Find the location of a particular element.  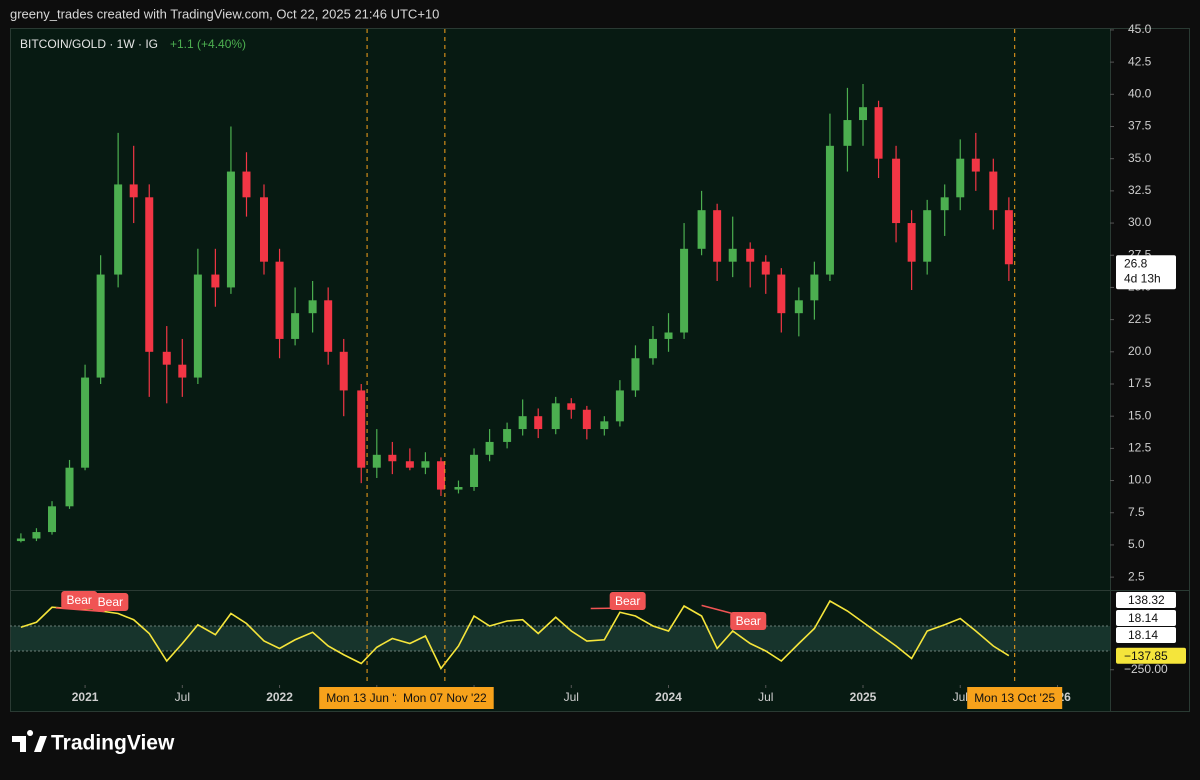

marker-label: Mon 07 Nov '22 is located at coordinates (445, 698).